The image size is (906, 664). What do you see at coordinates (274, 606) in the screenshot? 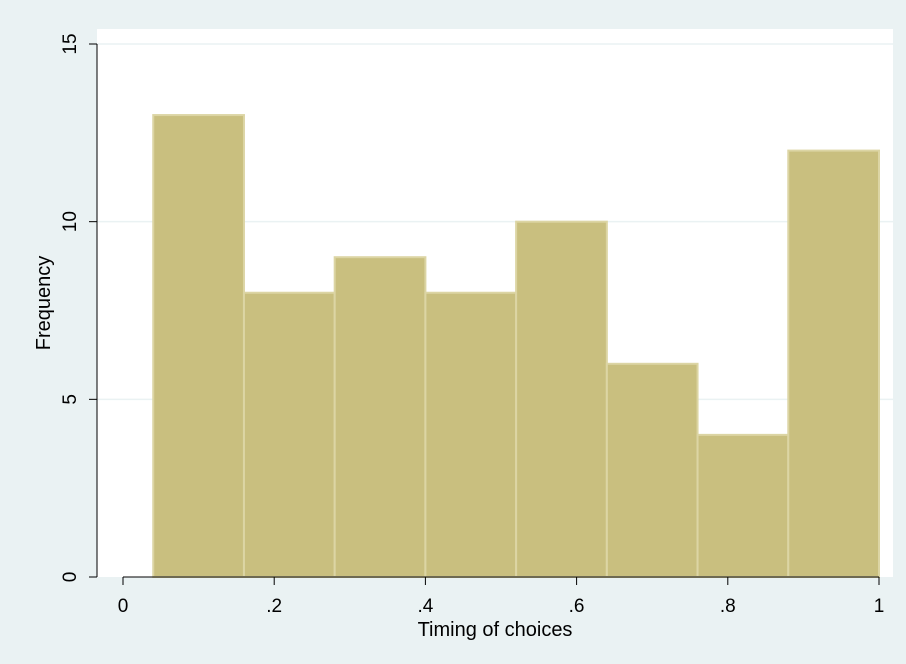
I see `x-tick-label: .2` at bounding box center [274, 606].